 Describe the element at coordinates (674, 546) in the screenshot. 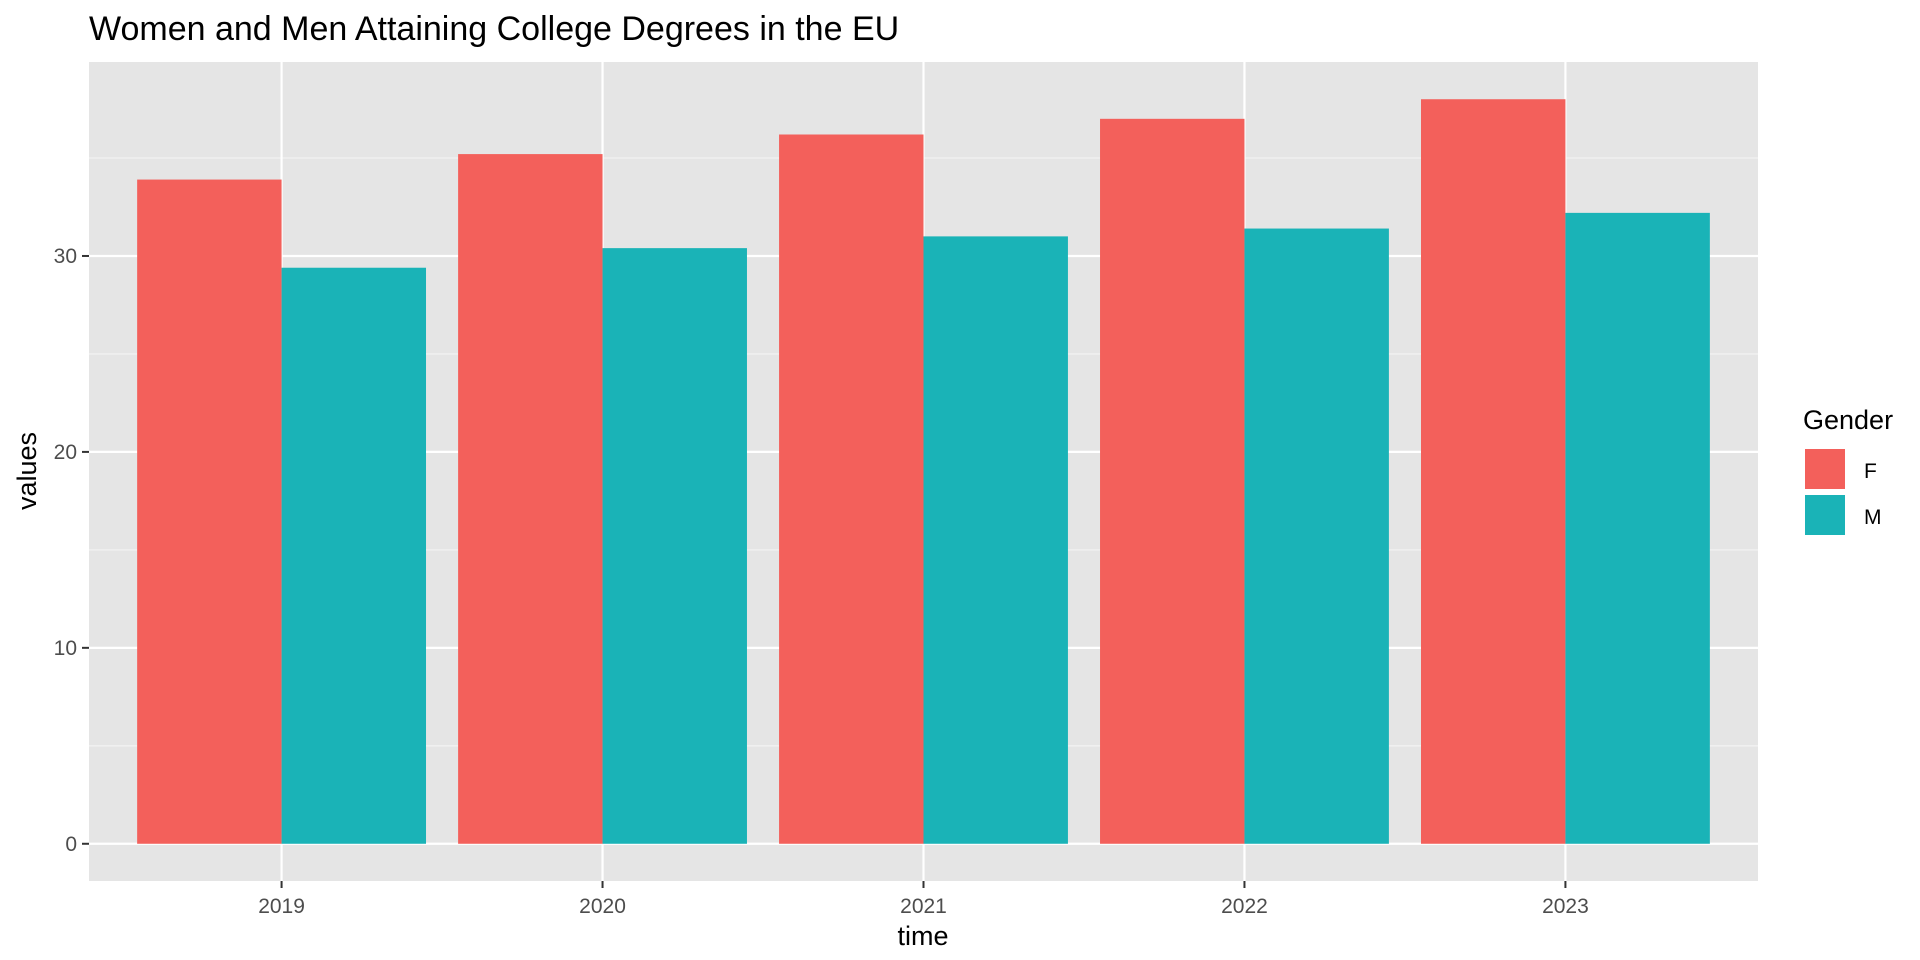

I see `bar-m-2020` at that location.